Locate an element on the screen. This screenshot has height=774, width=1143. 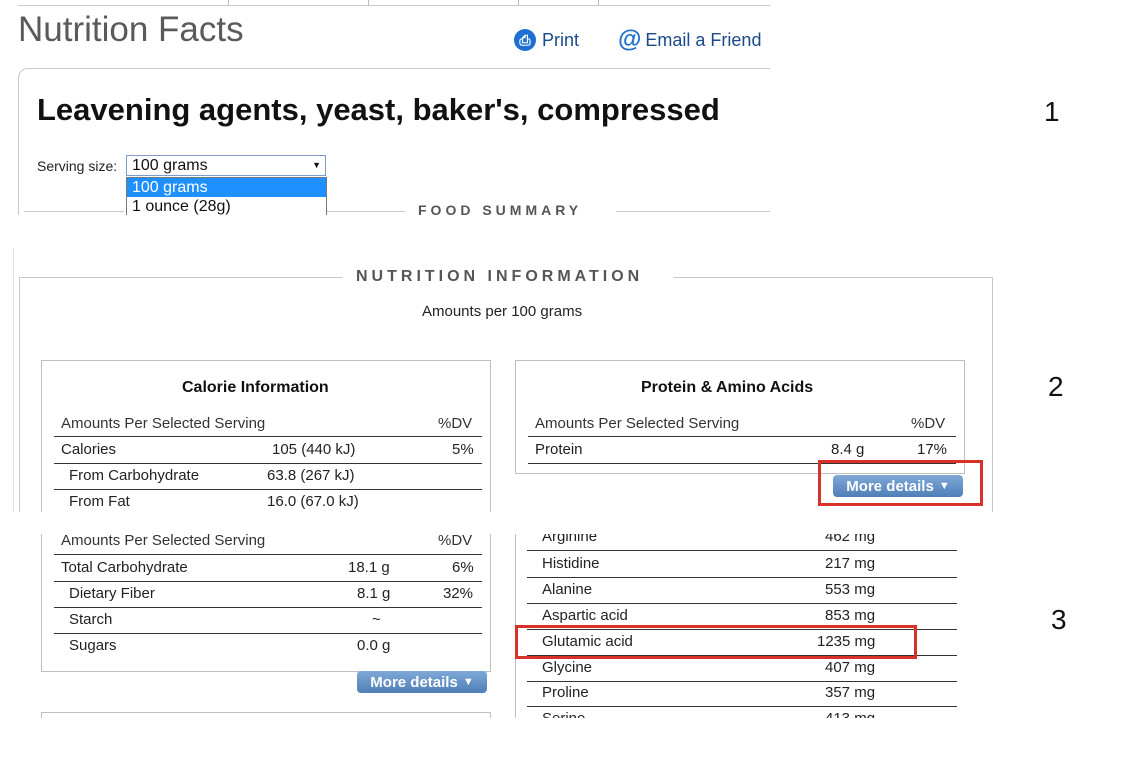
table-row: Glycine 407 mg is located at coordinates (742, 668).